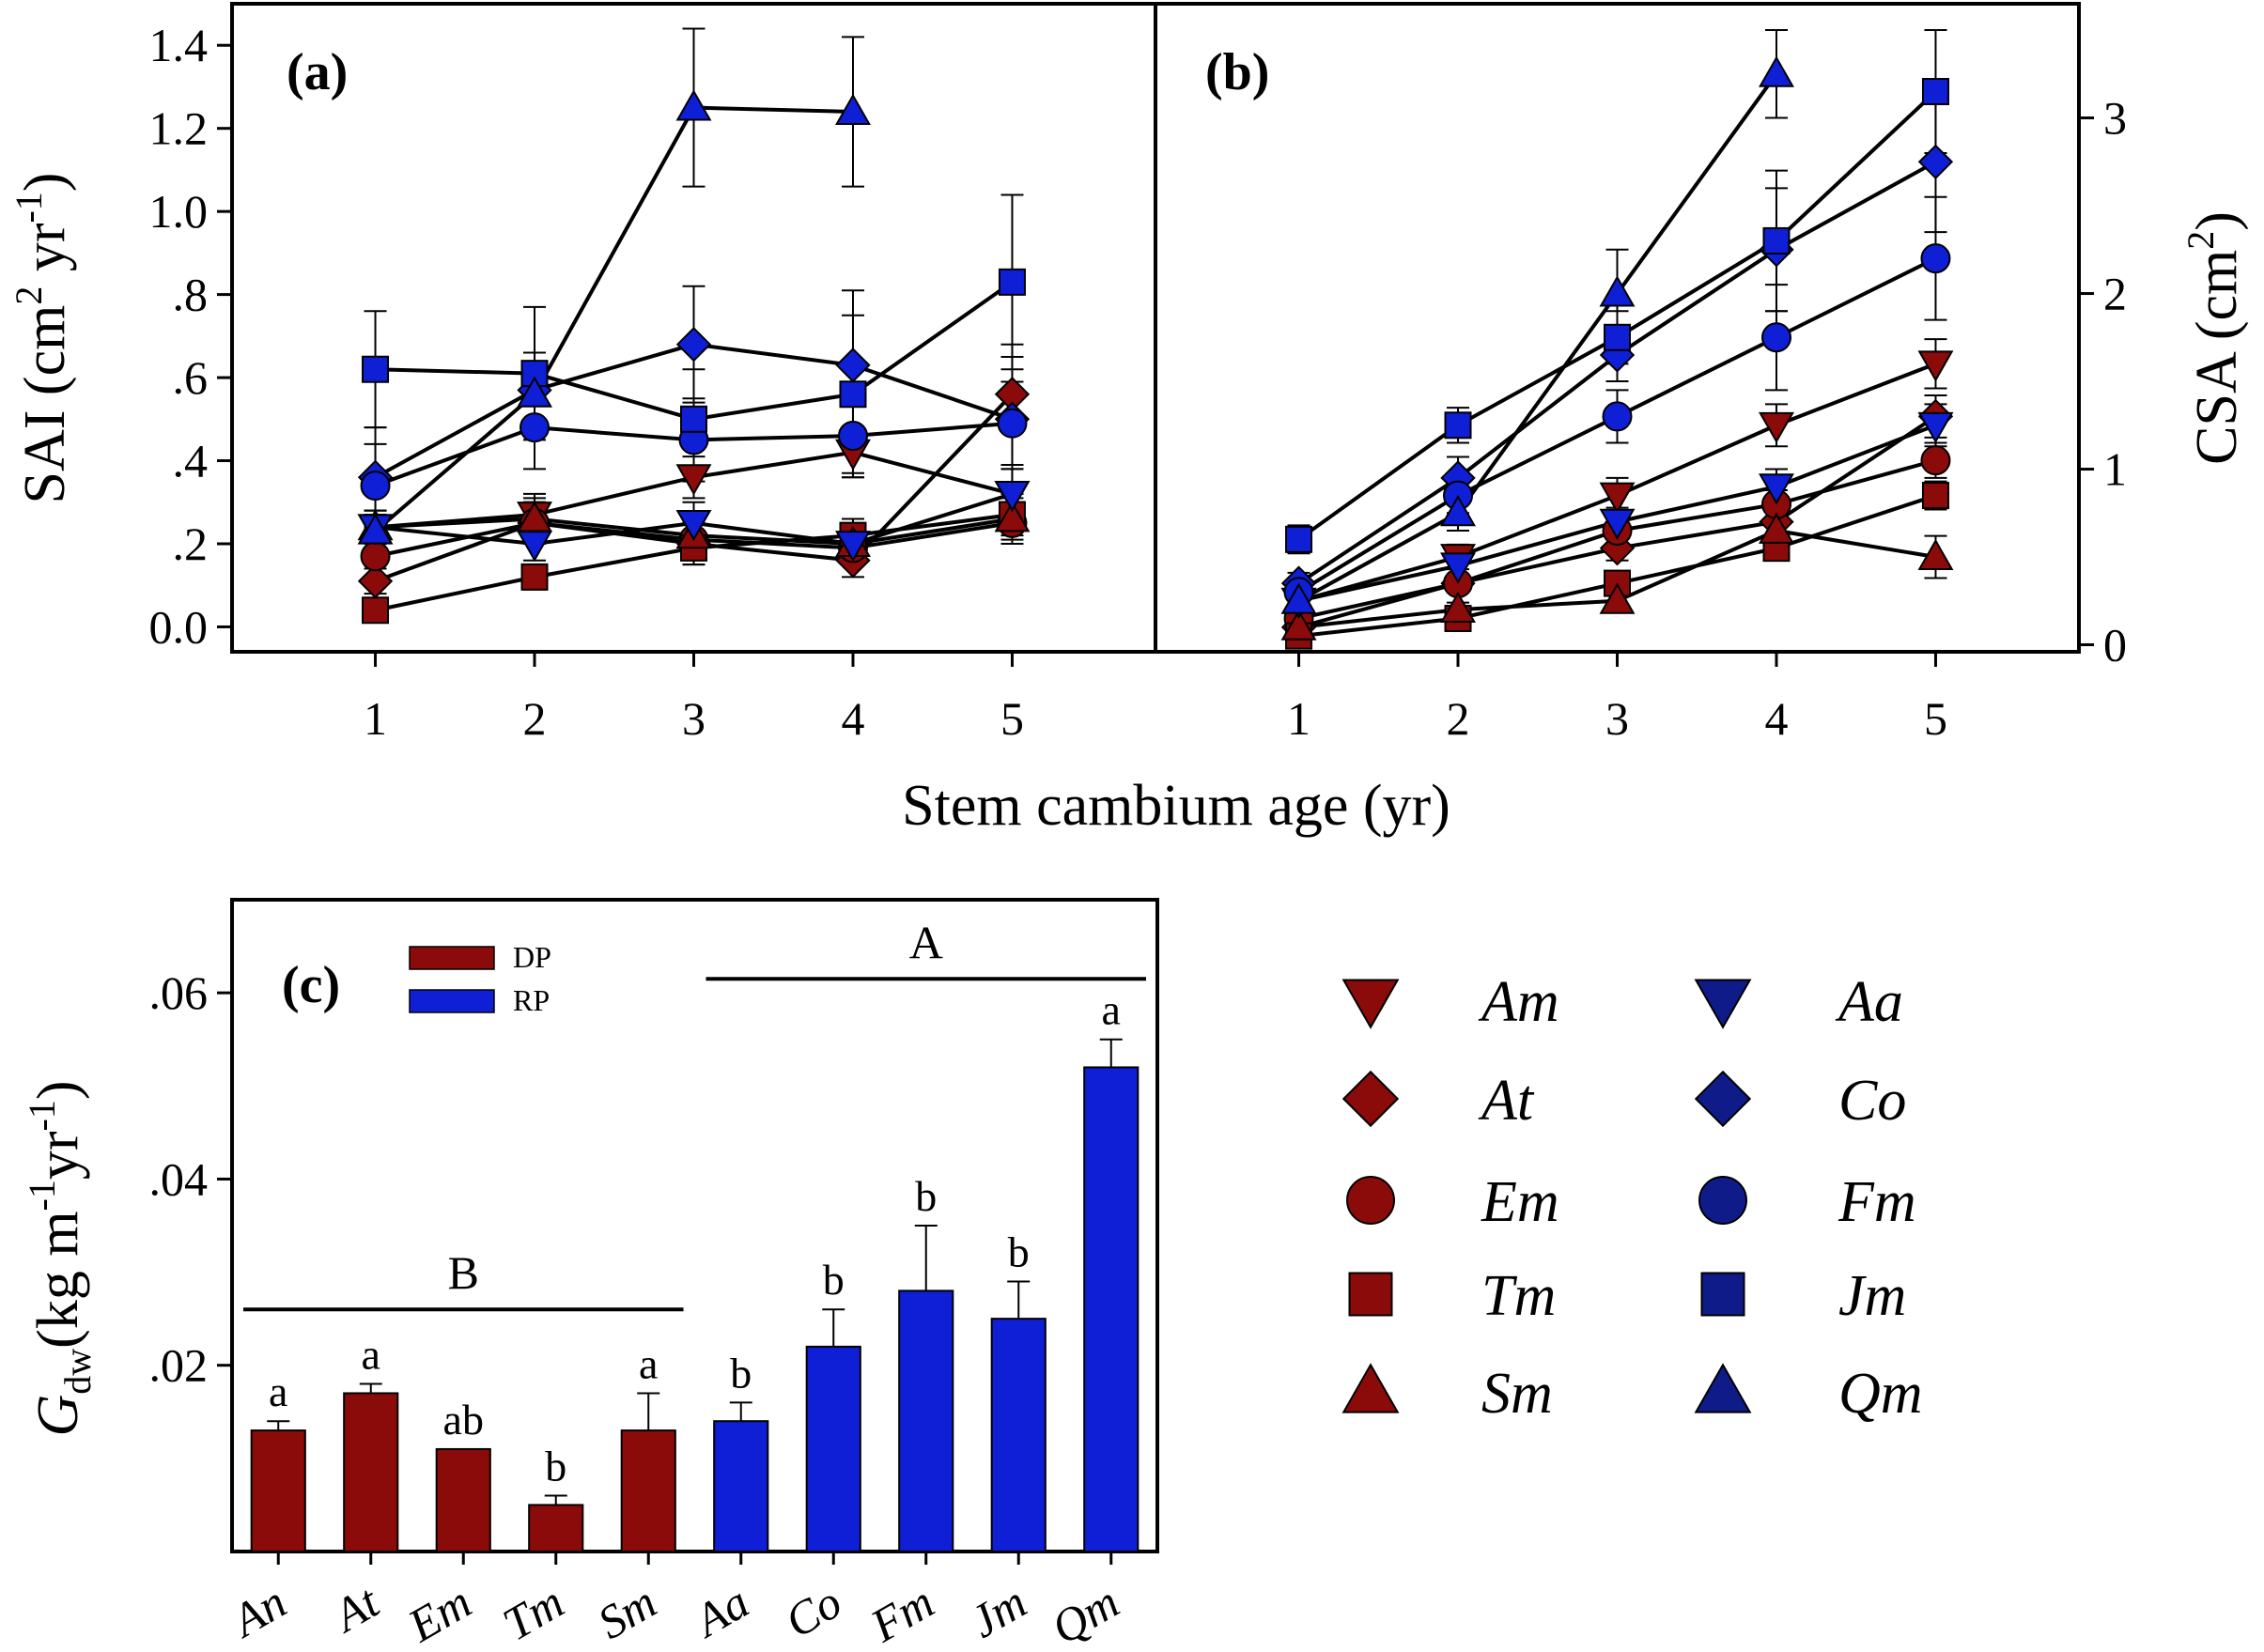 The width and height of the screenshot is (2264, 1652). Describe the element at coordinates (317, 72) in the screenshot. I see `panel-a-label: (a)` at that location.